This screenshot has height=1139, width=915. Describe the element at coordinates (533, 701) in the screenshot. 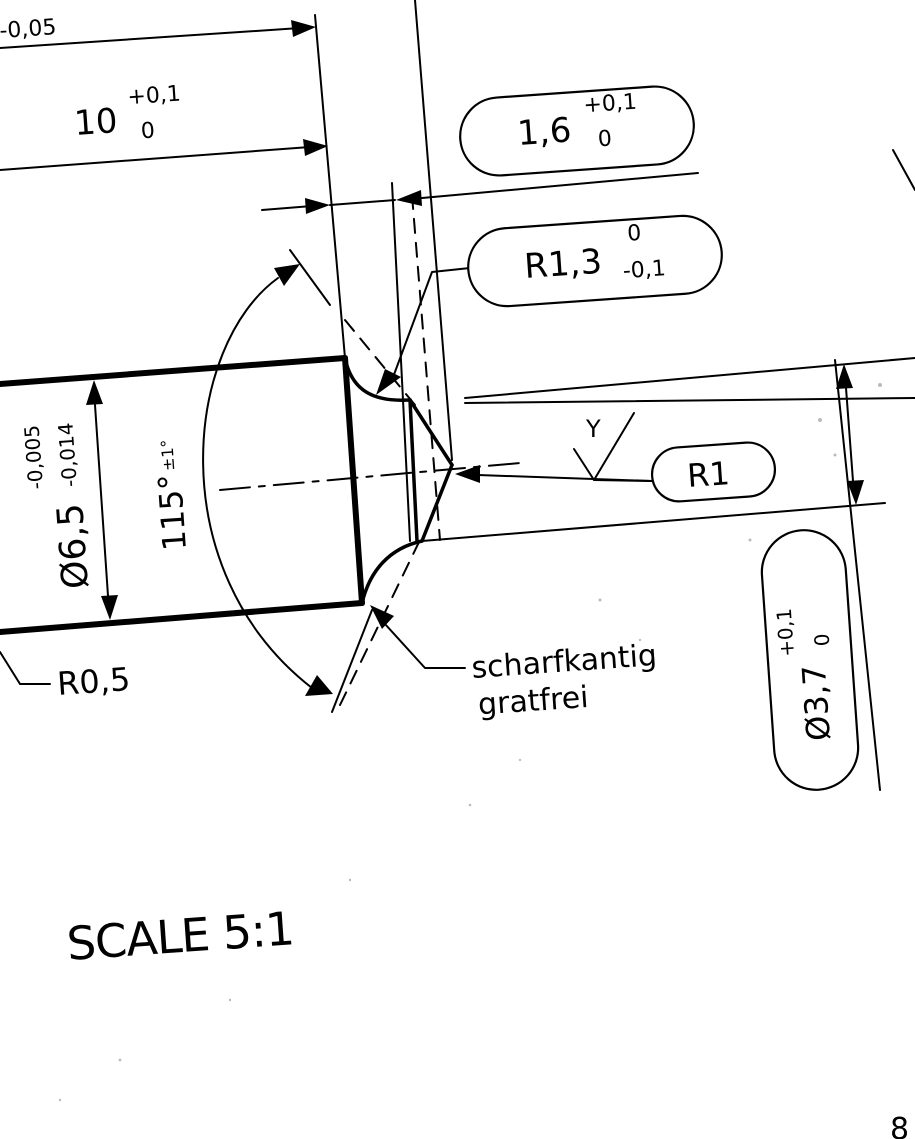

I see `edge-note-line2: gratfrei` at that location.